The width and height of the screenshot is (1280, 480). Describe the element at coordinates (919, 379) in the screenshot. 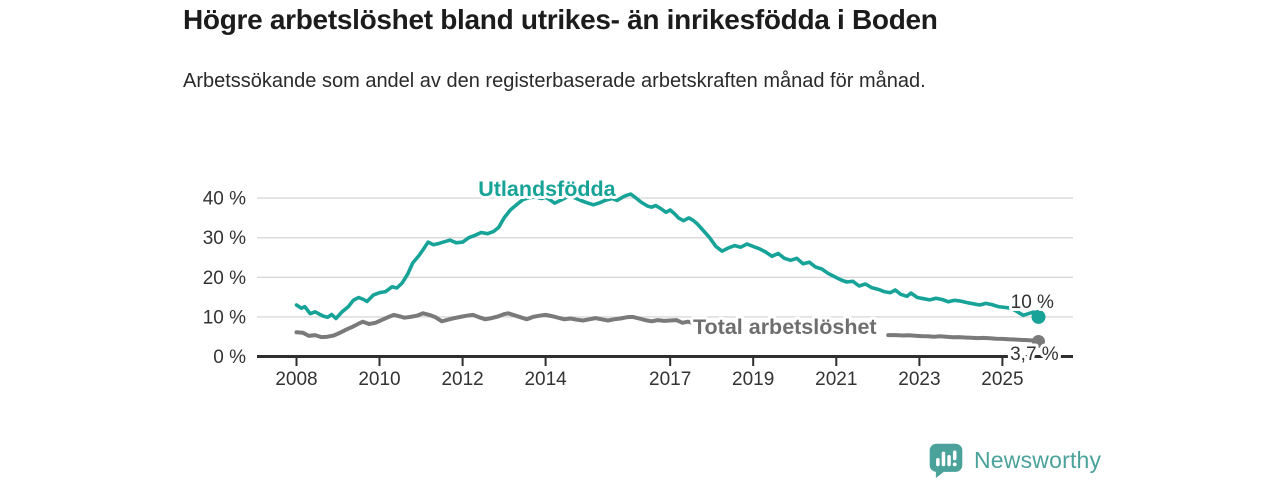

I see `x-axis-tick-label: 2023` at that location.